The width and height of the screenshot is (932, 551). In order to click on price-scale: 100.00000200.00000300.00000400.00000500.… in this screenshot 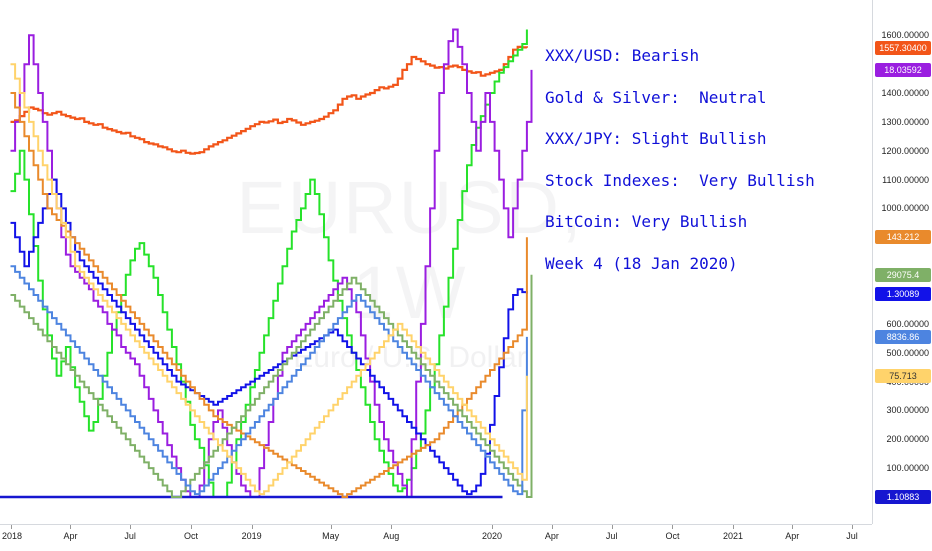, I will do `click(902, 262)`.